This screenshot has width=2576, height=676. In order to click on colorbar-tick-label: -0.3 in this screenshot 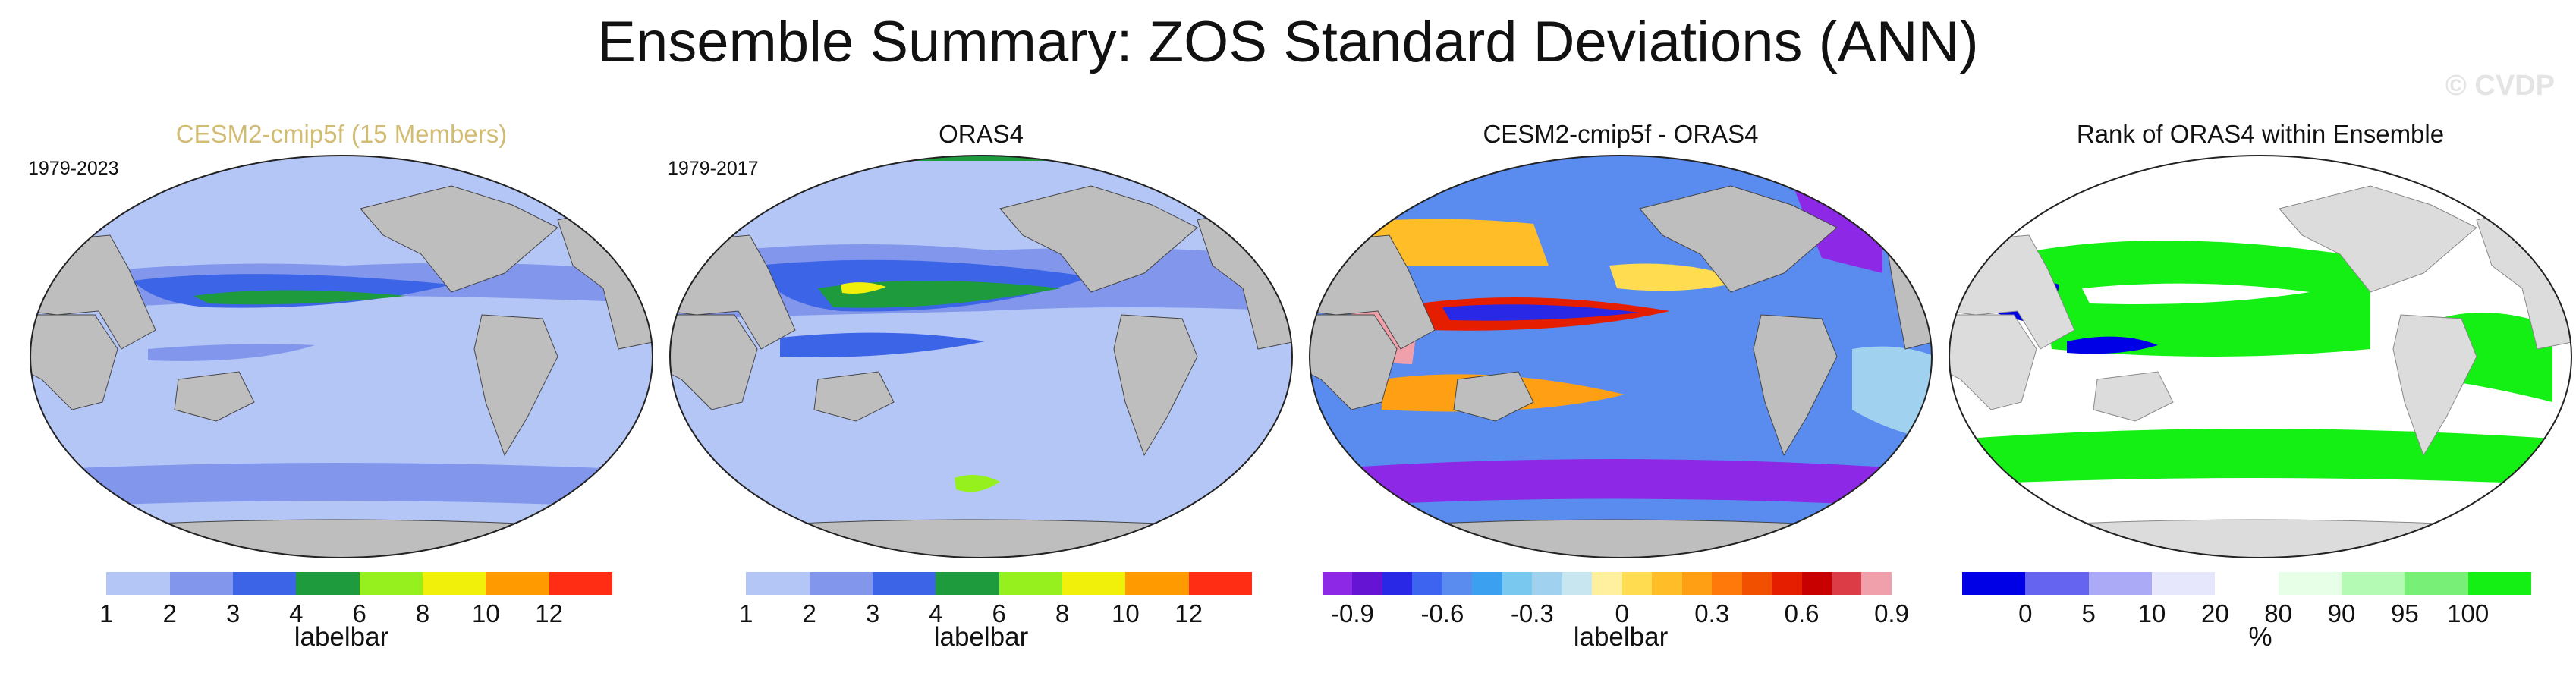, I will do `click(1532, 613)`.